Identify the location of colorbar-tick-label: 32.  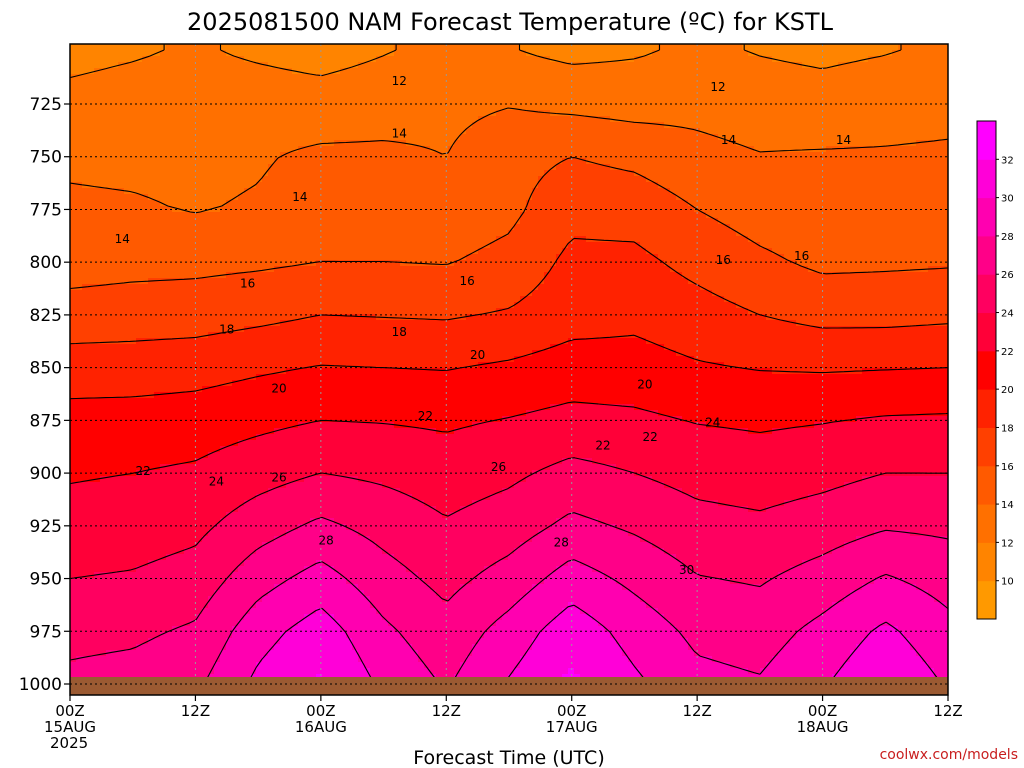
(1007, 160).